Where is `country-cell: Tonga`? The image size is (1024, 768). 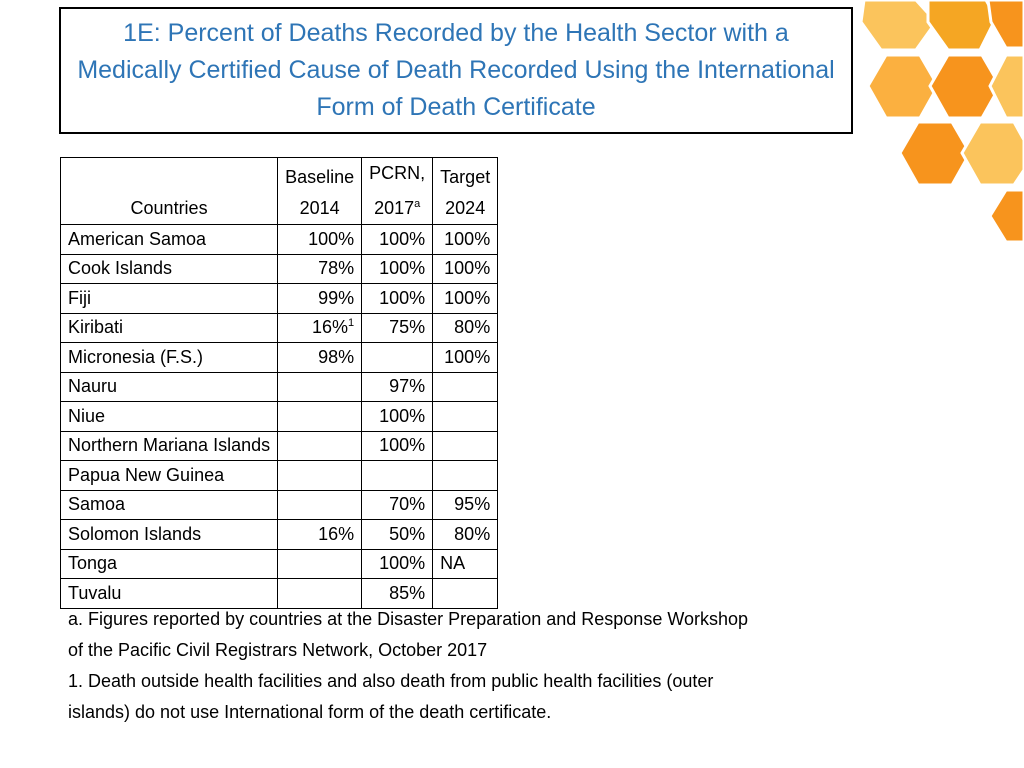 country-cell: Tonga is located at coordinates (169, 563).